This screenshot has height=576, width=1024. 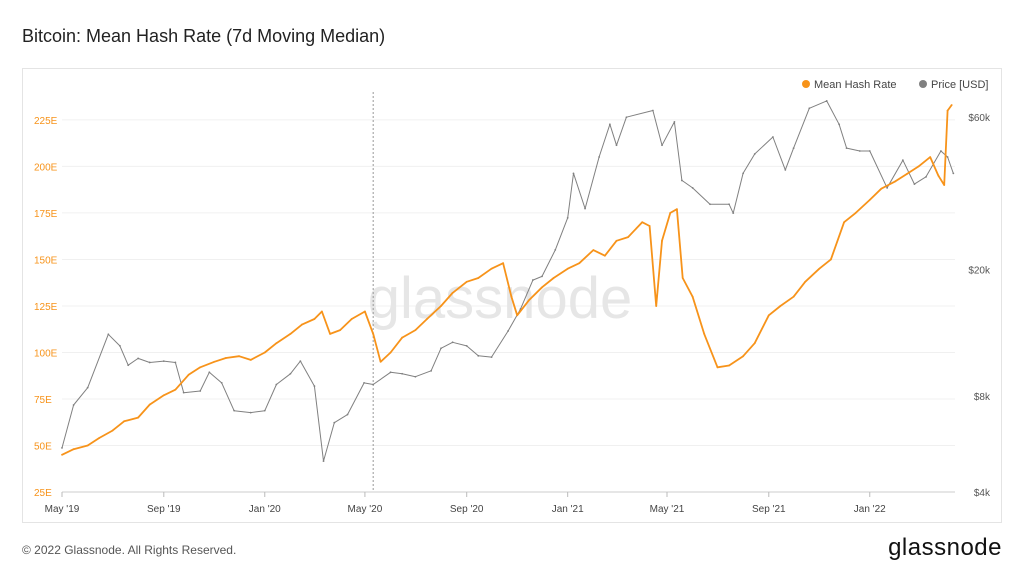 What do you see at coordinates (979, 118) in the screenshot?
I see `right-tick-label: $60k` at bounding box center [979, 118].